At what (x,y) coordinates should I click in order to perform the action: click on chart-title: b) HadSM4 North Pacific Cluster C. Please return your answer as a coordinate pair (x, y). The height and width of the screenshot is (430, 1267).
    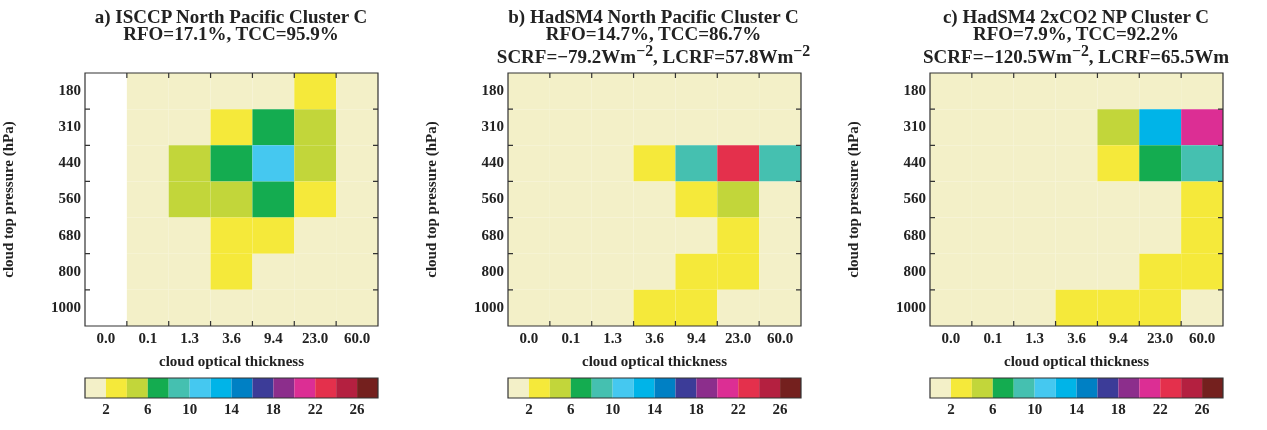
    Looking at the image, I should click on (653, 16).